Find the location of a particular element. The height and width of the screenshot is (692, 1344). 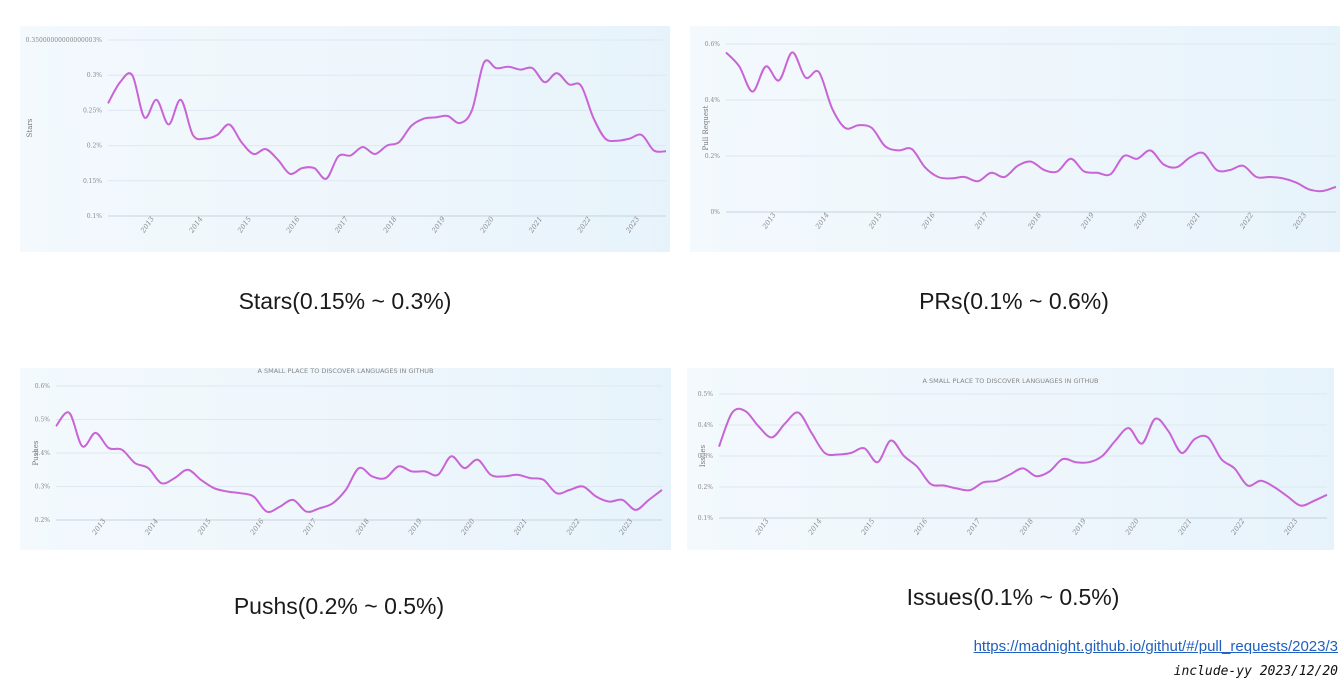

y-tick-label: 0.5% is located at coordinates (706, 394).